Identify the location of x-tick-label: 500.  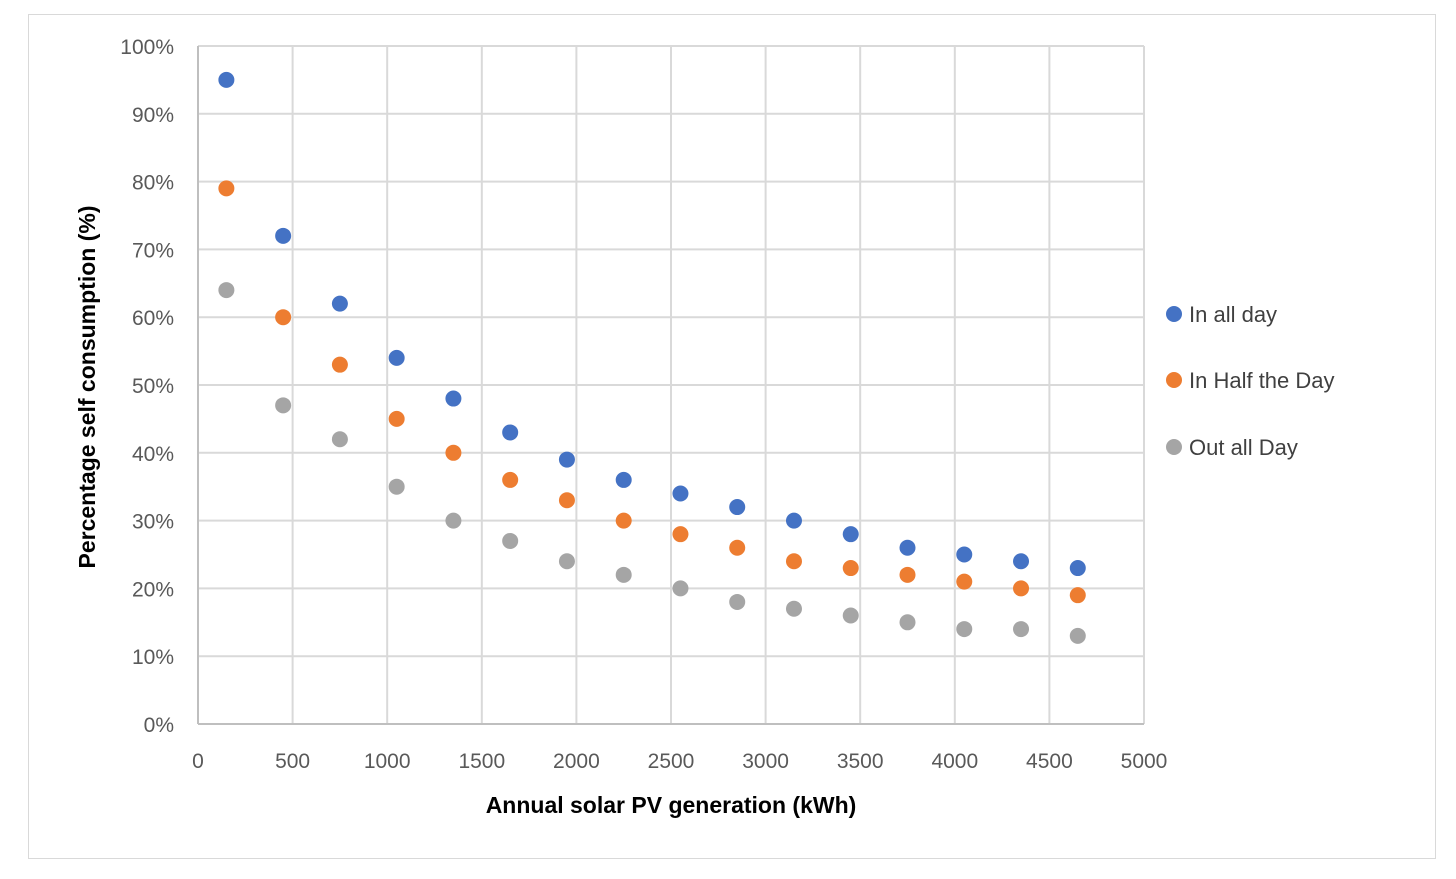
(292, 761).